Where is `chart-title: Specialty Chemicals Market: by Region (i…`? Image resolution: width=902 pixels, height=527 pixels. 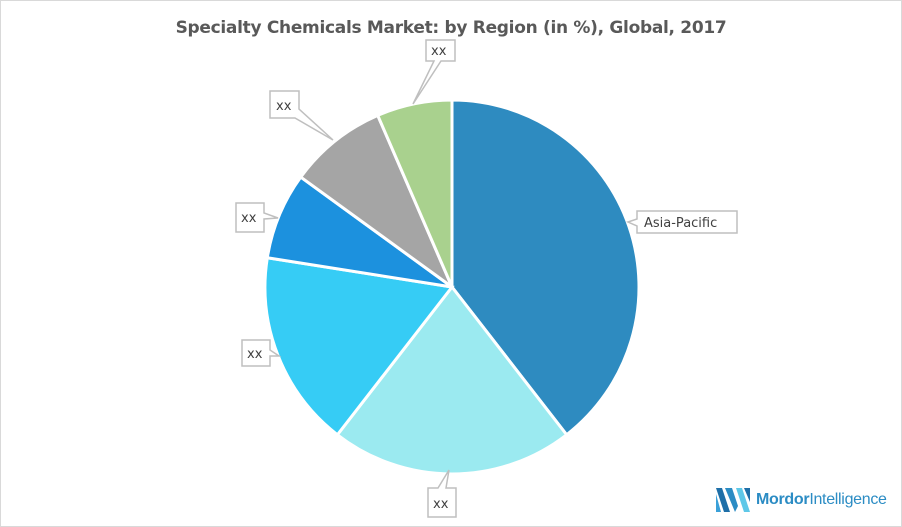
chart-title: Specialty Chemicals Market: by Region (i… is located at coordinates (451, 28).